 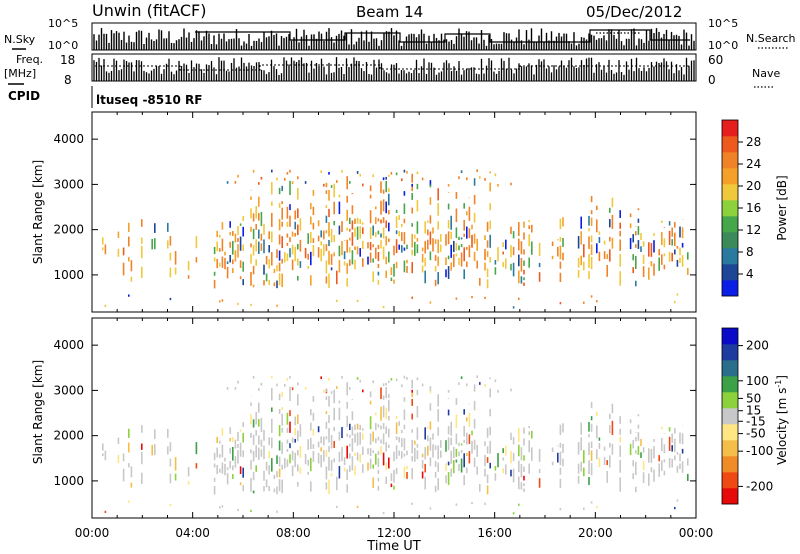 I want to click on x-tick-label: 20:00, so click(x=595, y=533).